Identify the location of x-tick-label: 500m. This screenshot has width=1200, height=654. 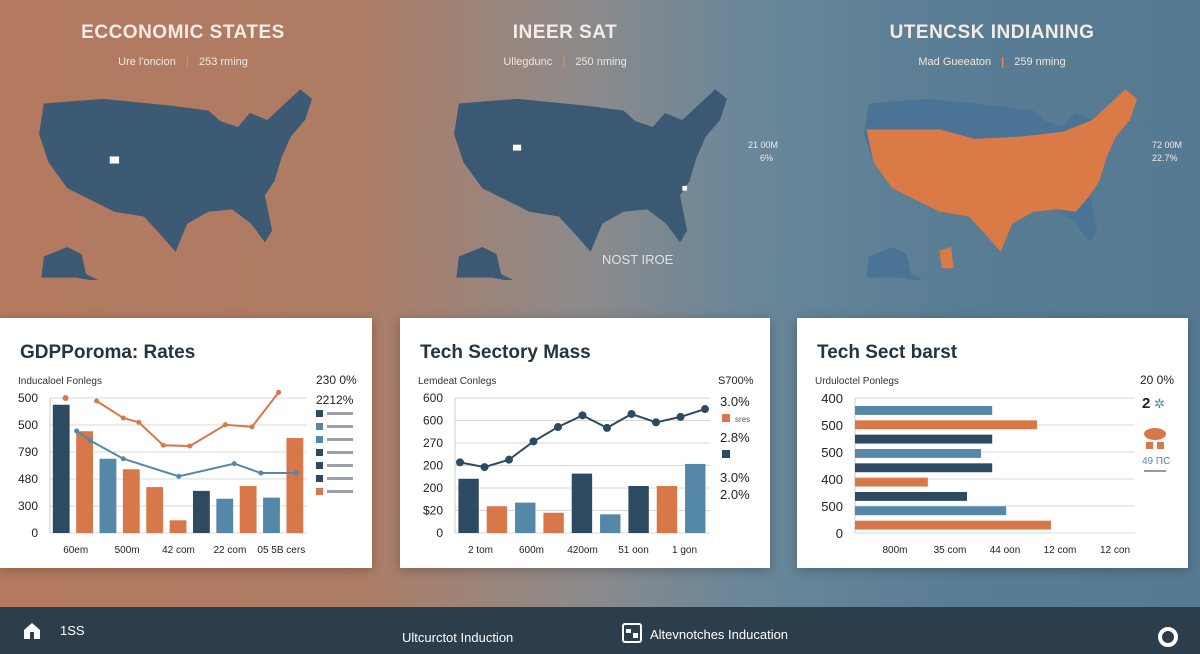
(127, 550).